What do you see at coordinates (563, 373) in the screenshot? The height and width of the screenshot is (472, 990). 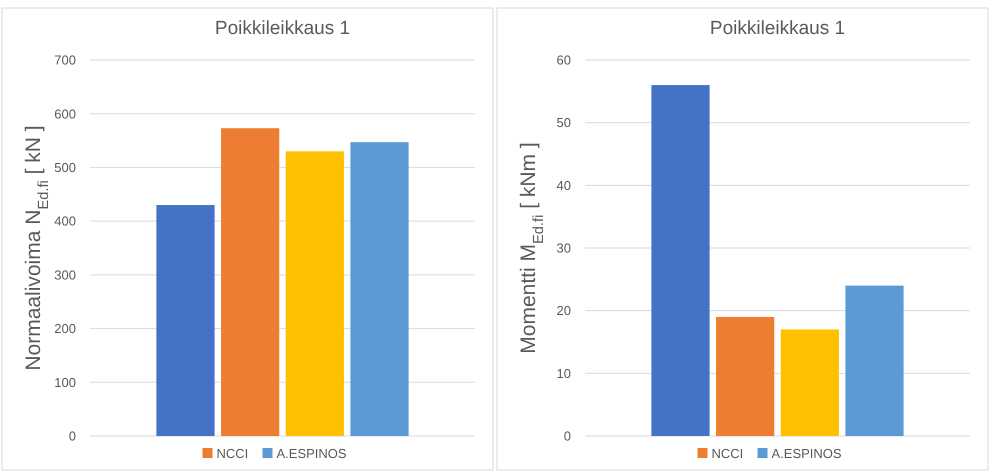 I see `y-tick-label: 10` at bounding box center [563, 373].